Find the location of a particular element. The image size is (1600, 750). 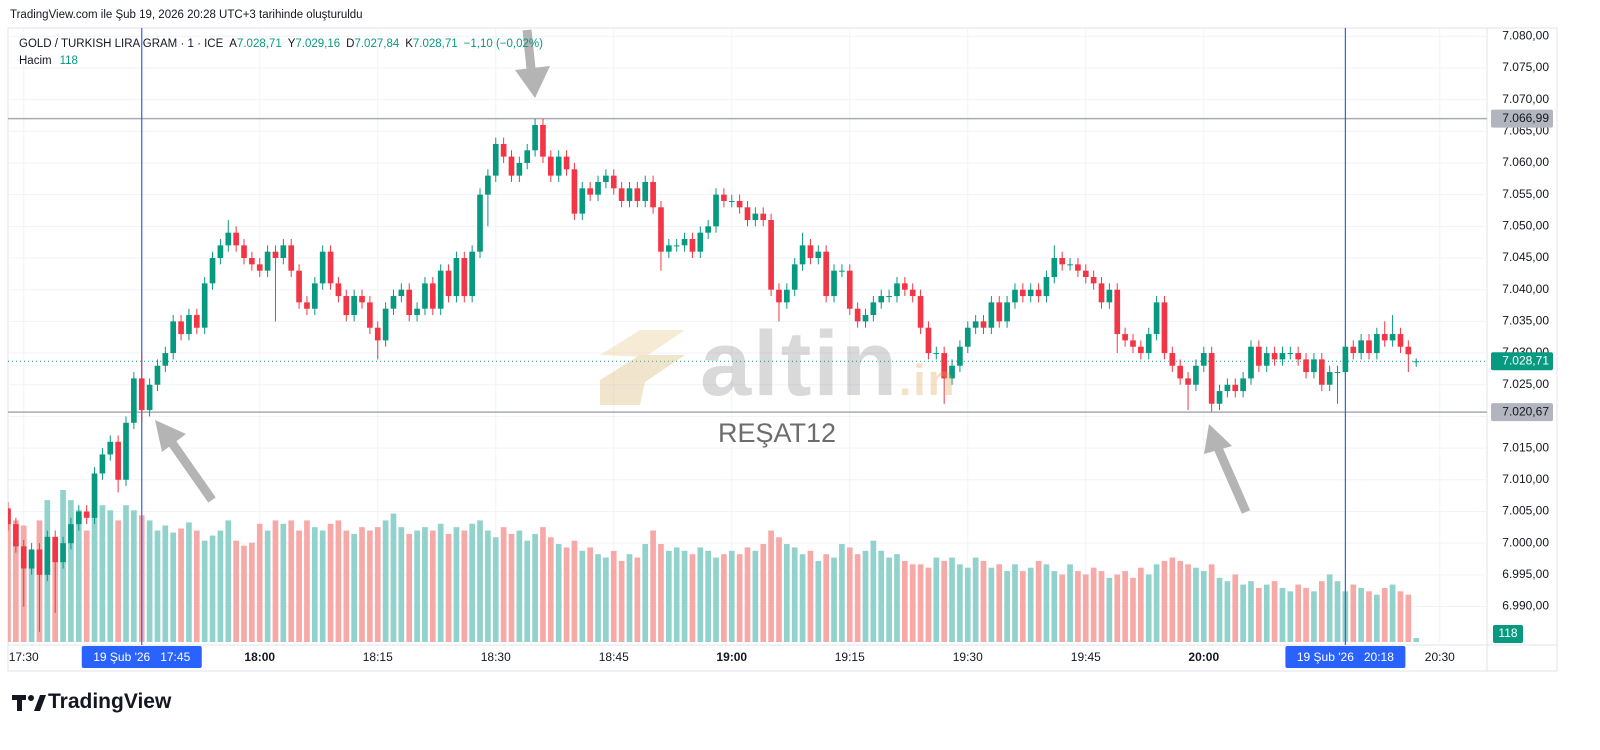

ohlc-item: Y7.029,16 is located at coordinates (314, 44).